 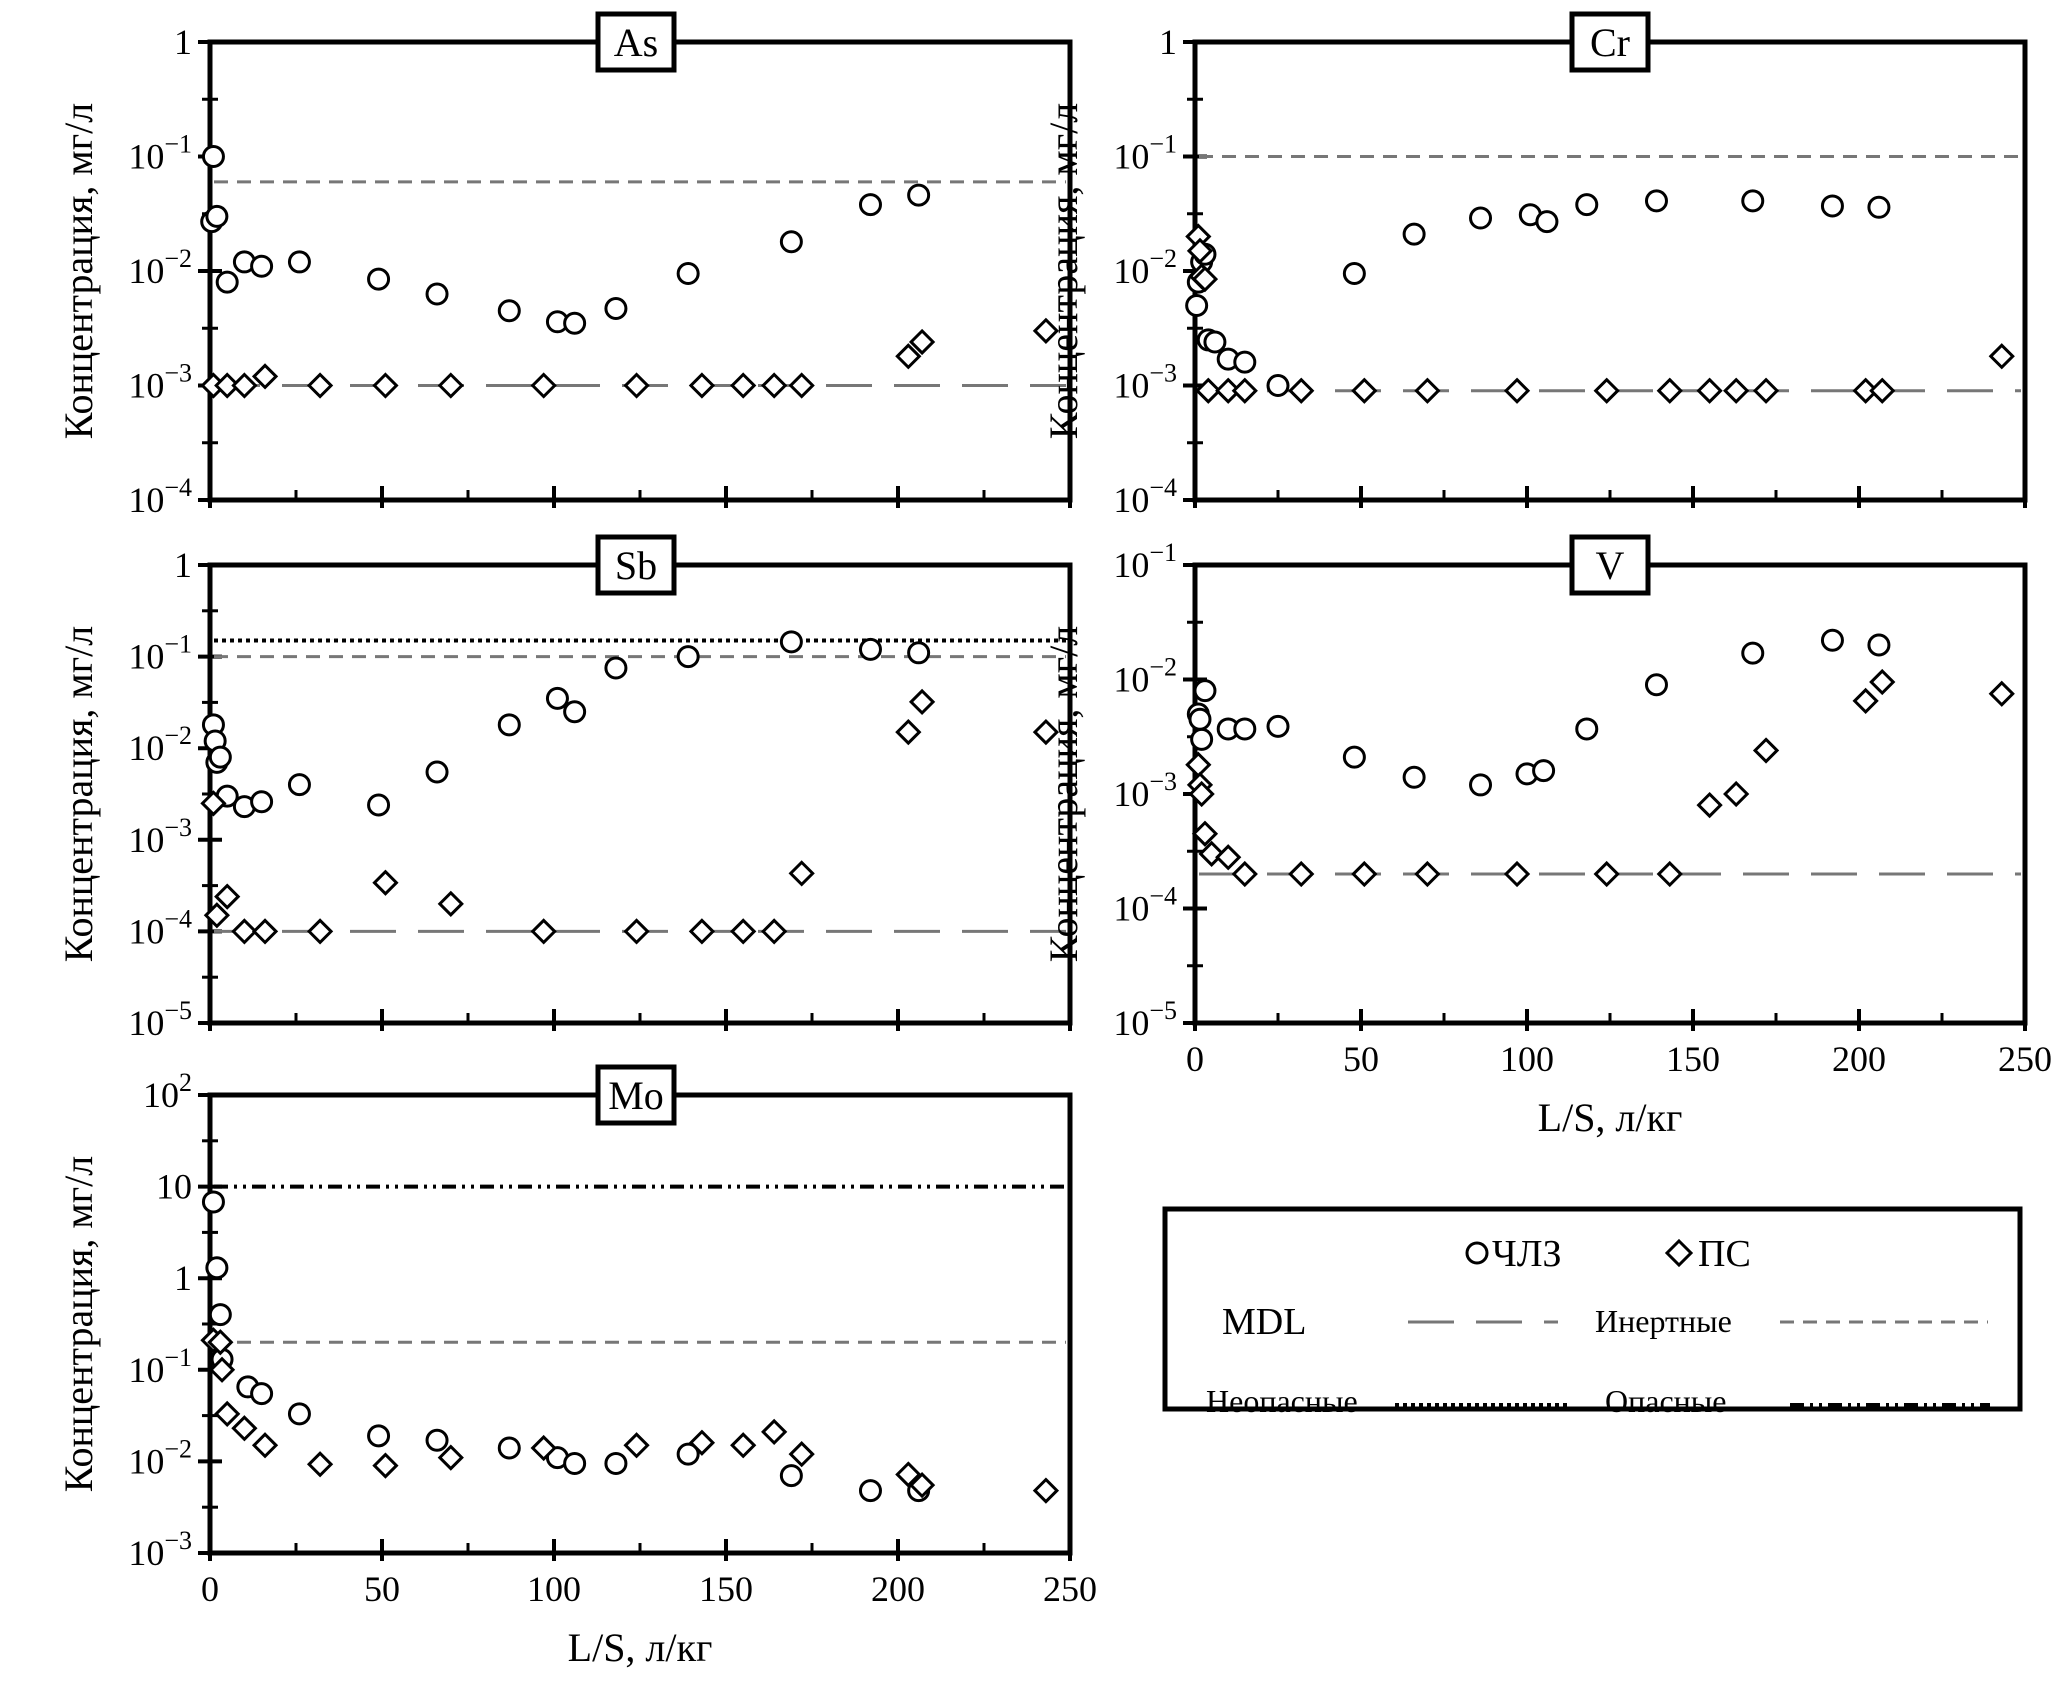 I want to click on legend: ЧЛЗ ПС MDL Инертные Неопасные Опасные, so click(x=1592, y=1312).